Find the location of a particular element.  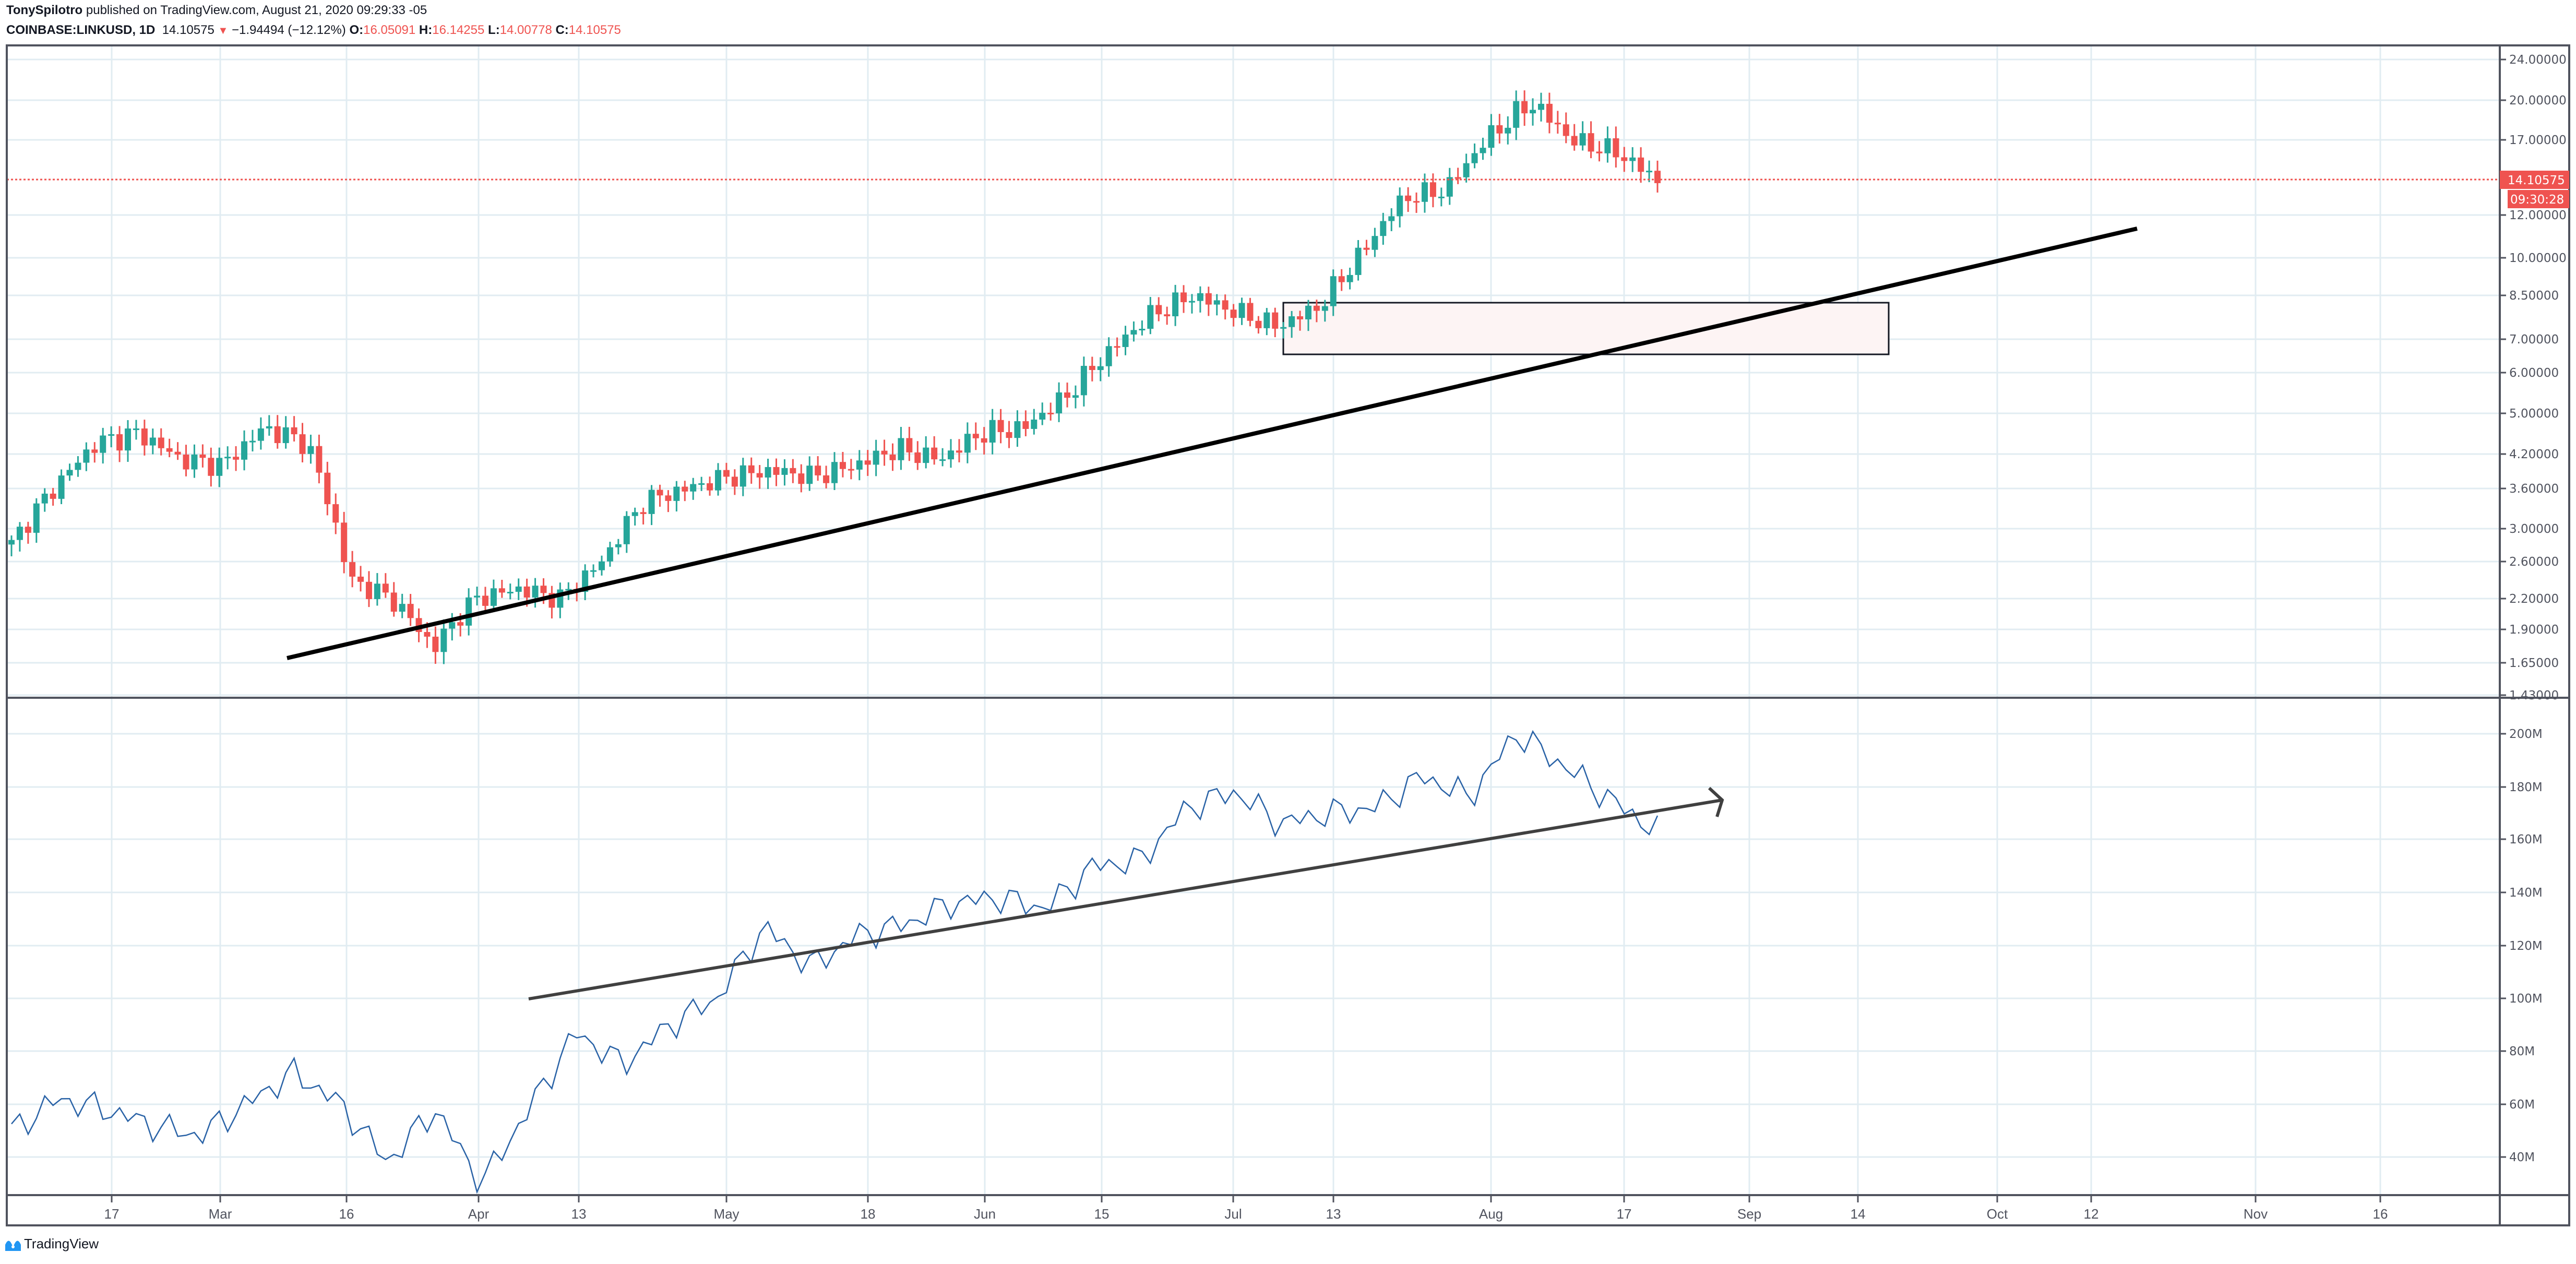

author-name: TonySpilotro is located at coordinates (45, 10).